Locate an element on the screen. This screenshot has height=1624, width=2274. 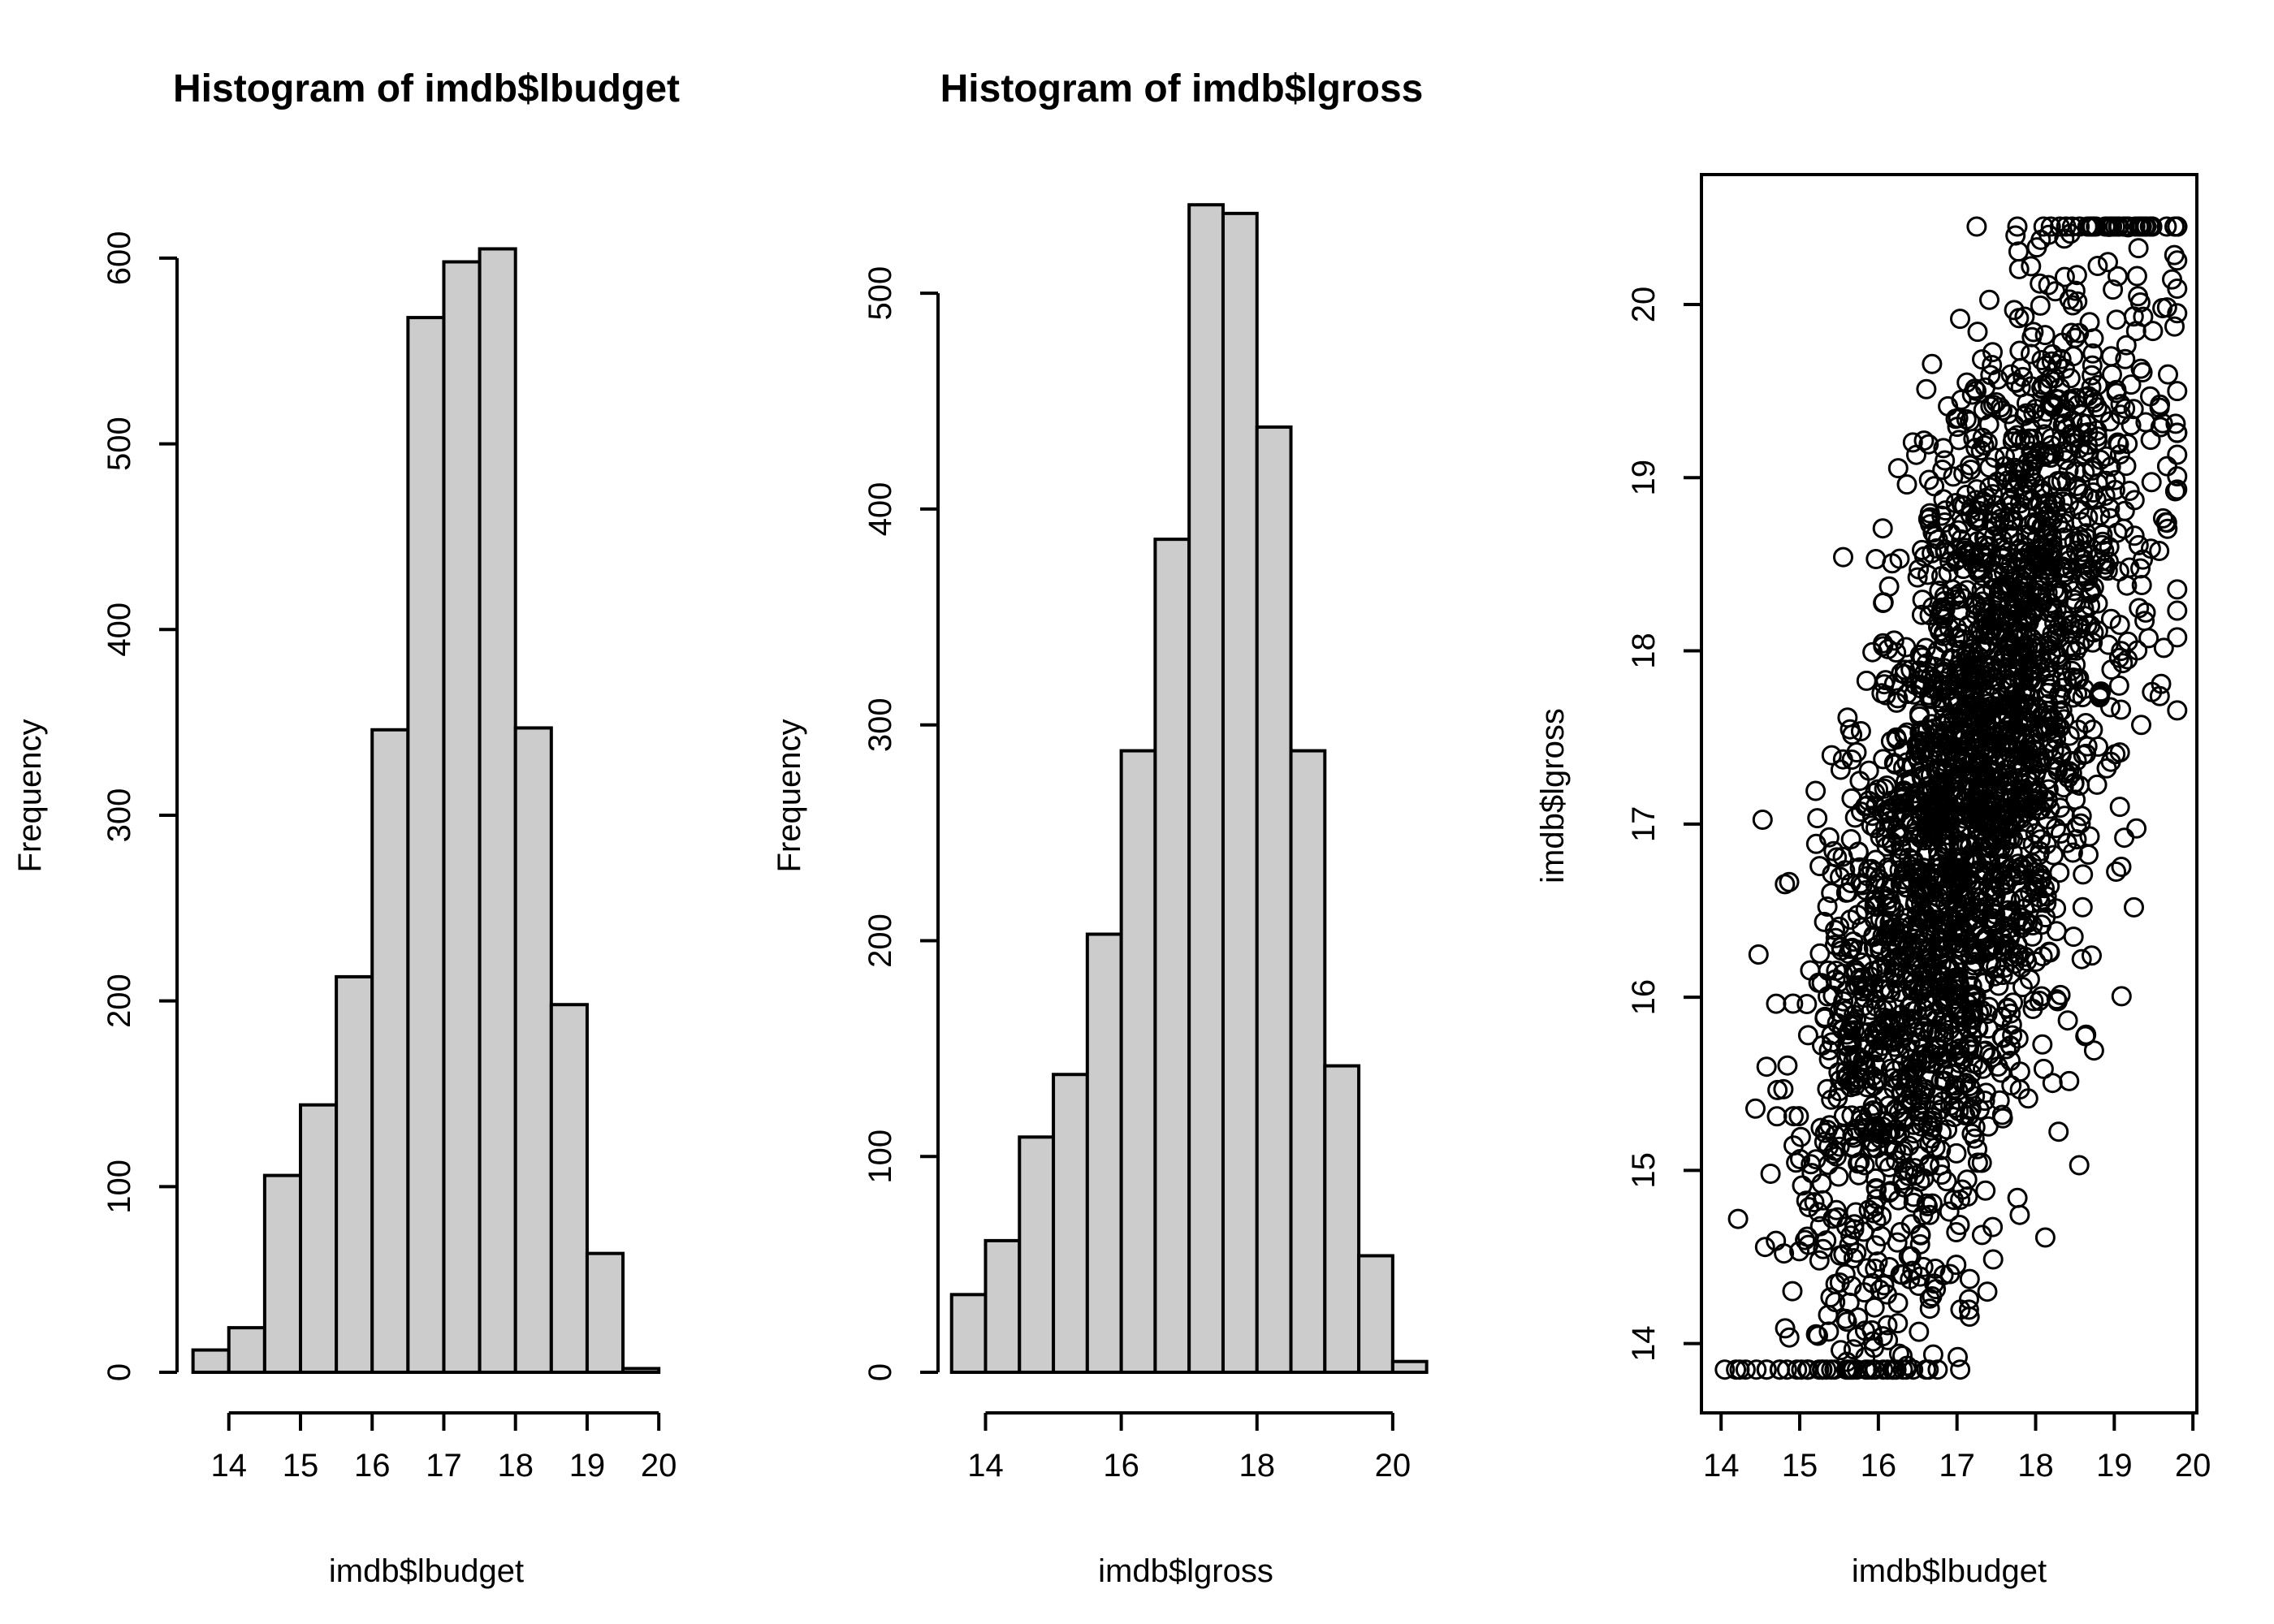
x-tick-label: 15 is located at coordinates (301, 1466).